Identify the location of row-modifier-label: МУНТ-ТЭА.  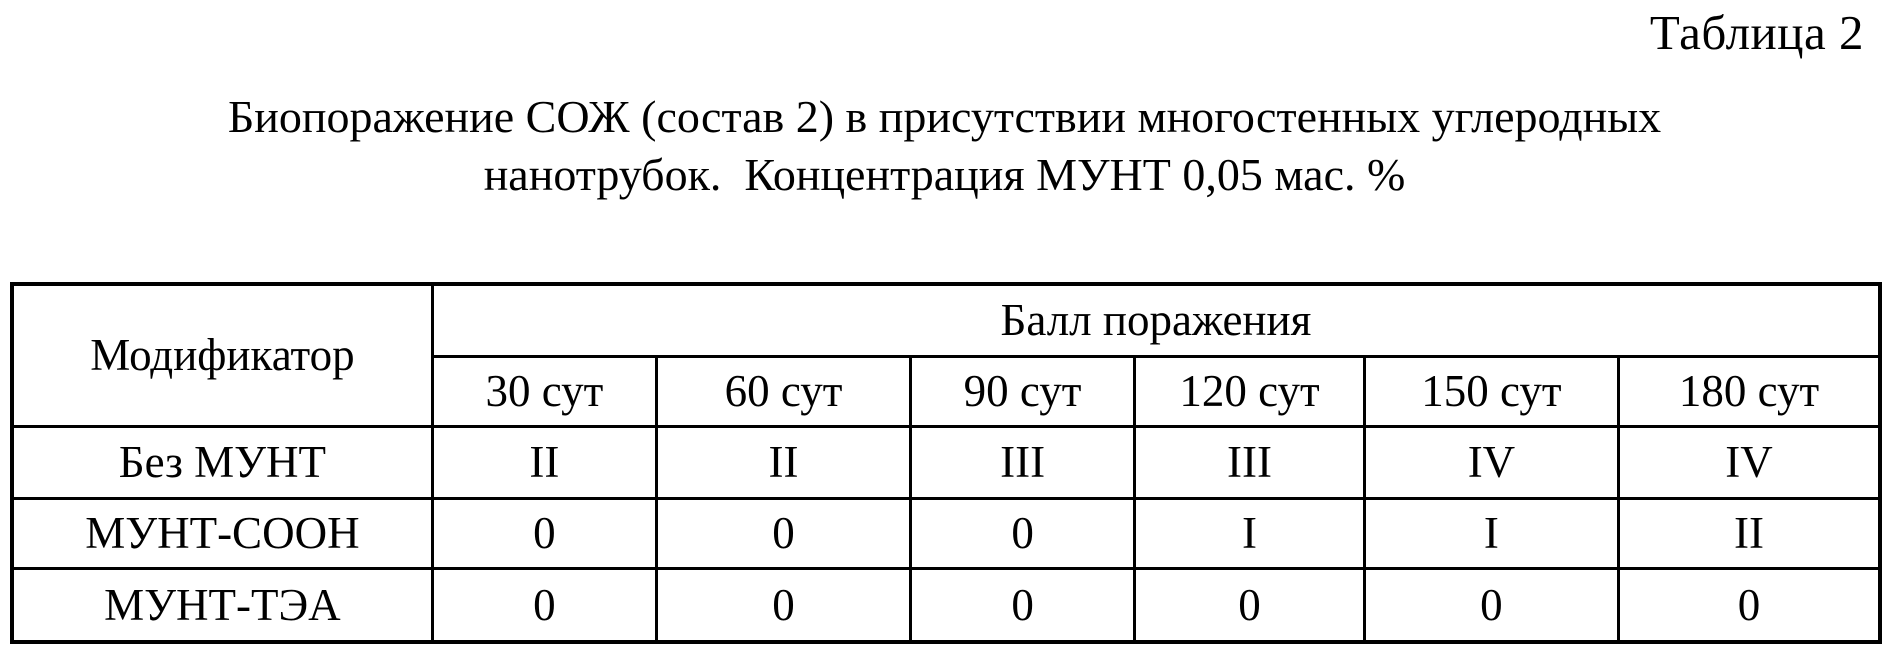
(222, 605).